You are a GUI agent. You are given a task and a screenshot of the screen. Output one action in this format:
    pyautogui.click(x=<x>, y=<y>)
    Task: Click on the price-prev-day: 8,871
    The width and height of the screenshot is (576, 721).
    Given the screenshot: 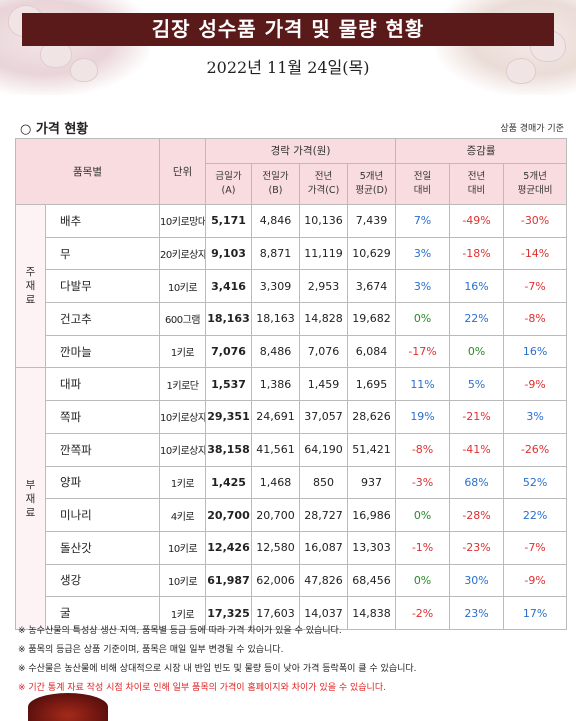 What is the action you would take?
    pyautogui.click(x=276, y=253)
    